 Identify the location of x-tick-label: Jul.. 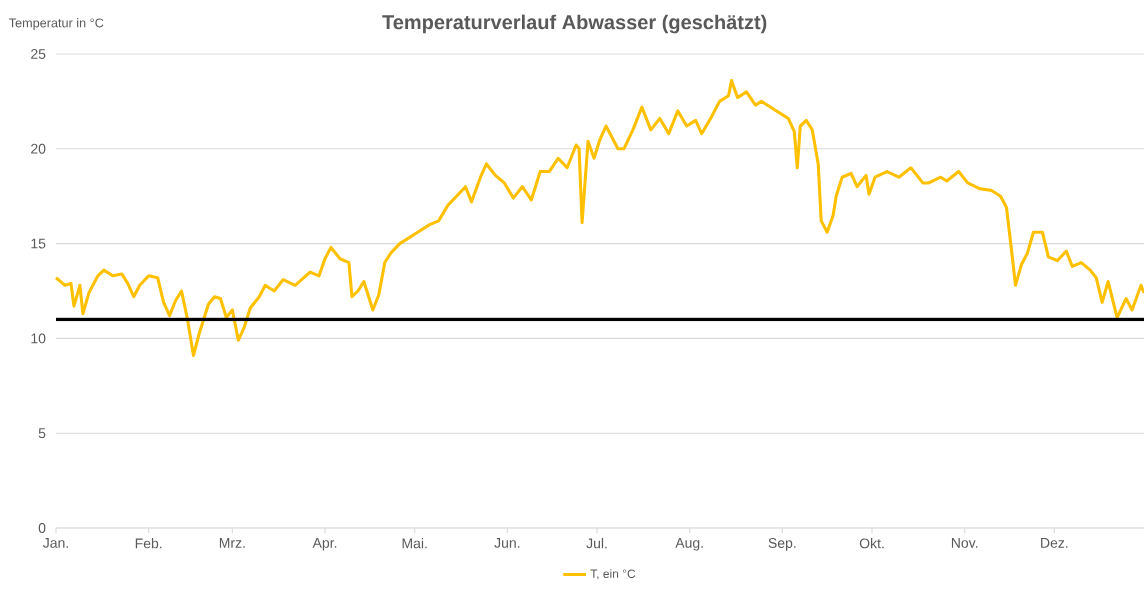
(596, 543).